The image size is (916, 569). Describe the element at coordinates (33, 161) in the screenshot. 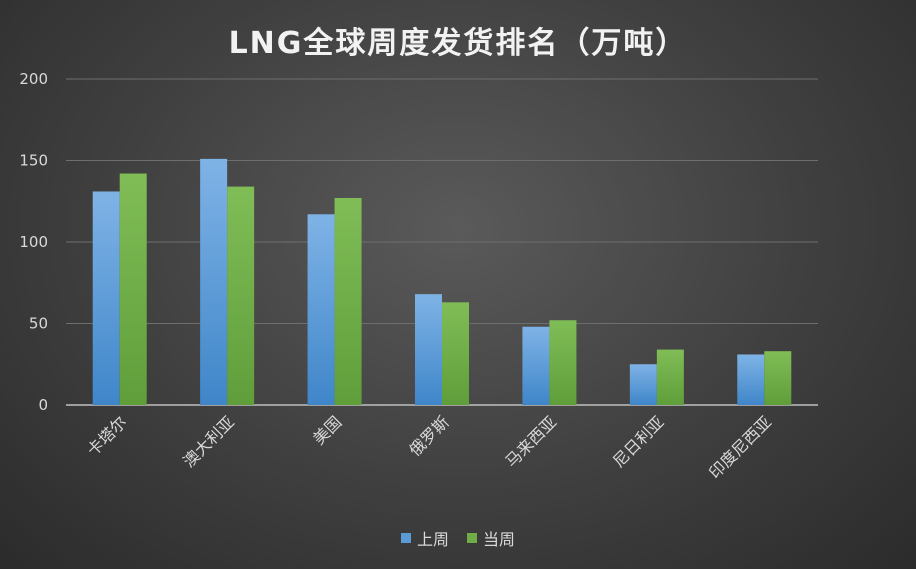

I see `y-tick-label: 150` at that location.